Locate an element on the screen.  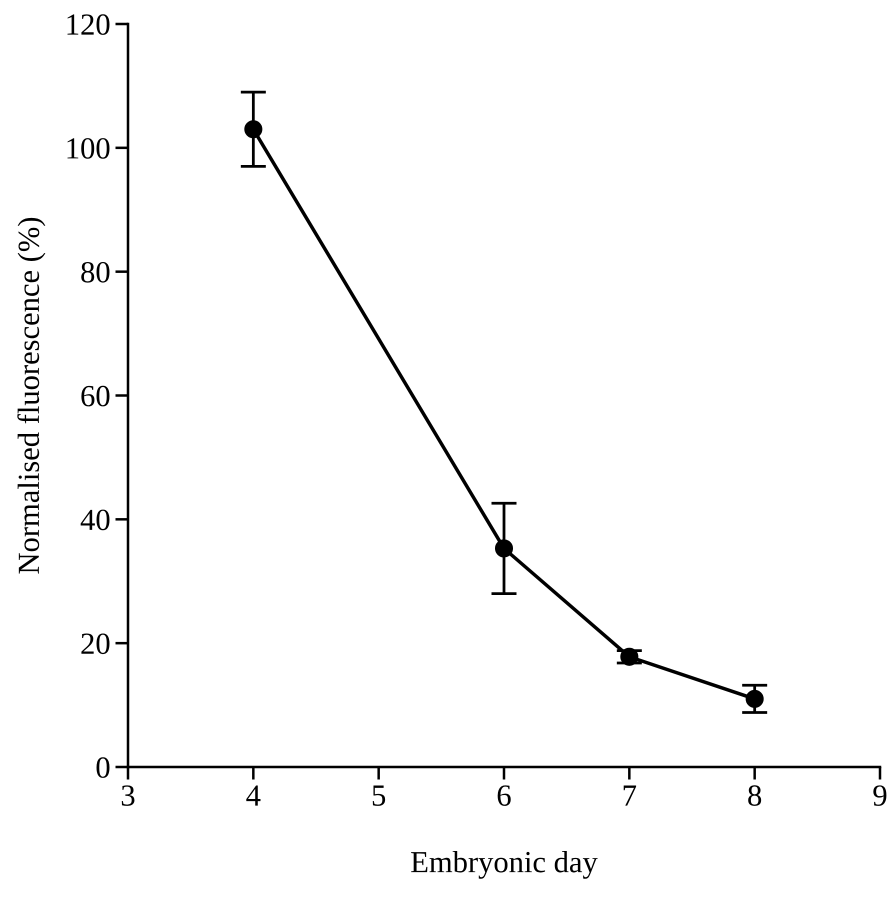
x-tick-label: 7 is located at coordinates (630, 796).